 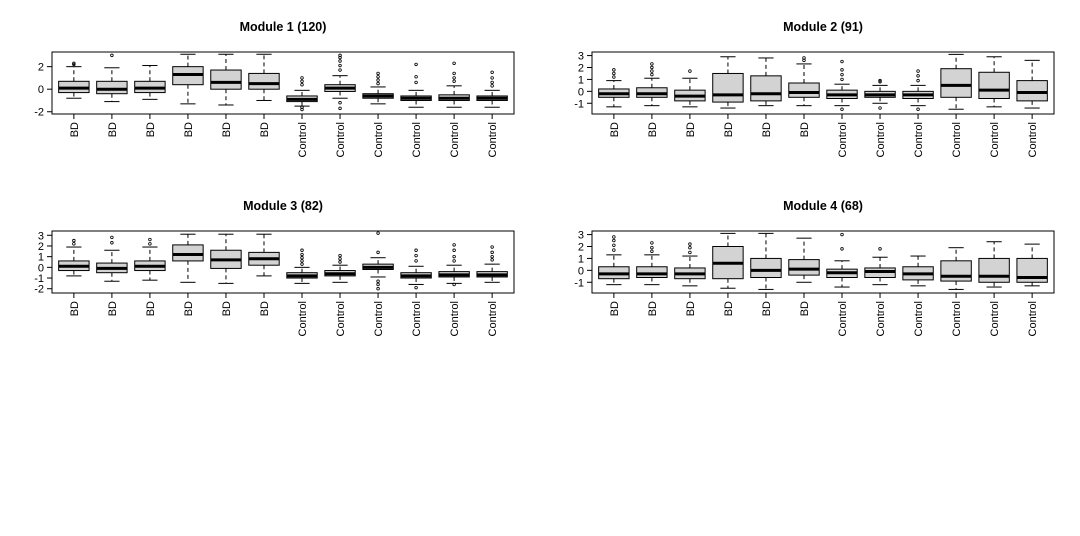 What do you see at coordinates (579, 104) in the screenshot?
I see `y-tick-label: -1` at bounding box center [579, 104].